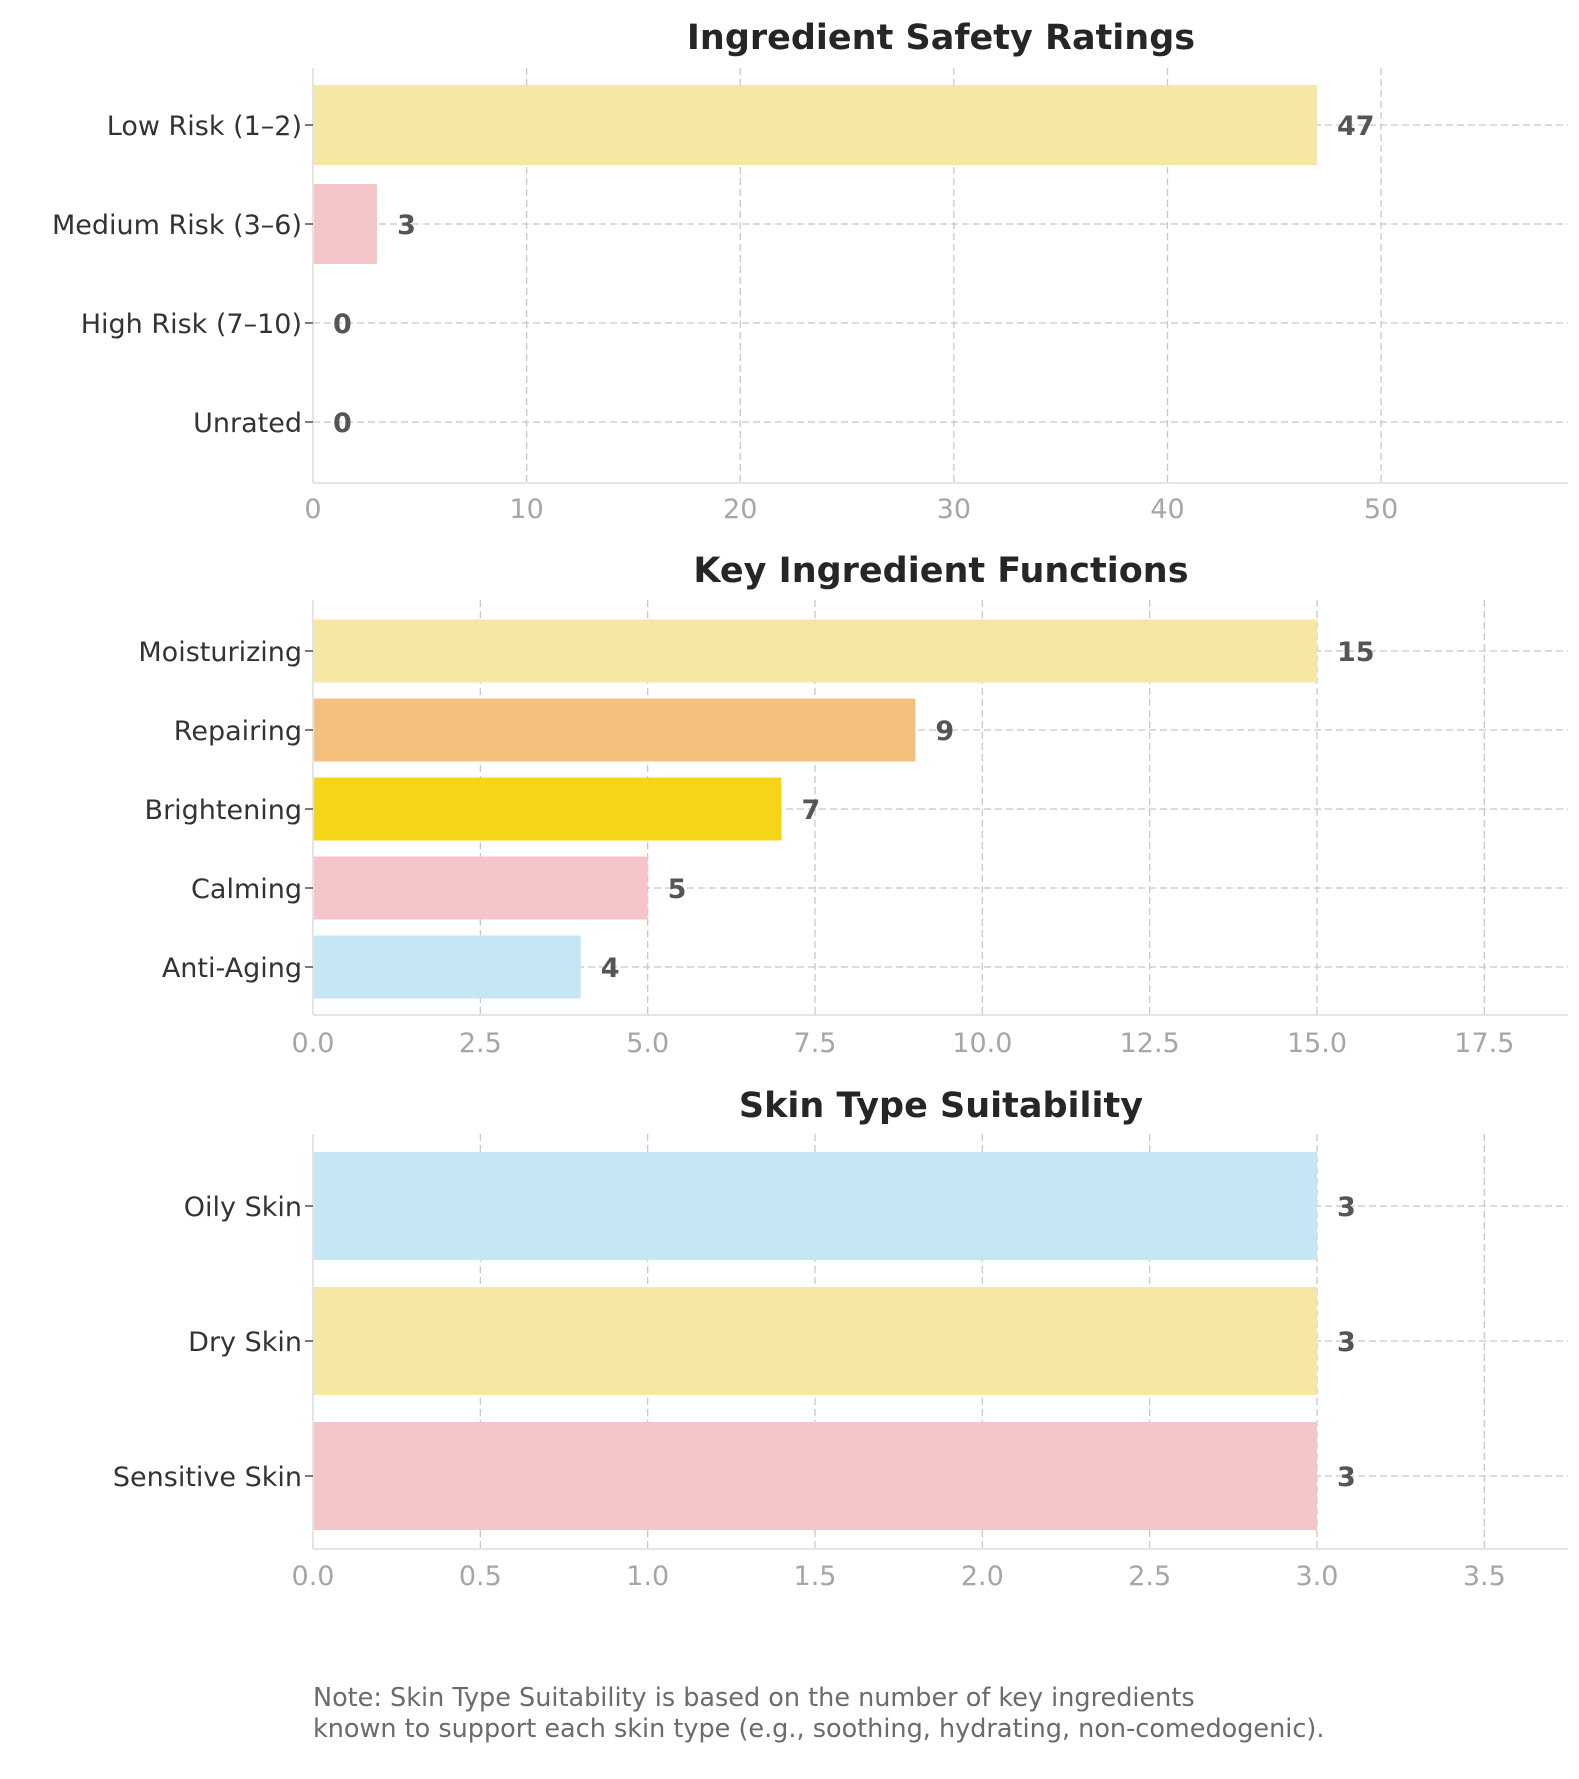 The height and width of the screenshot is (1779, 1579). I want to click on x-tick-label: 1.5, so click(815, 1576).